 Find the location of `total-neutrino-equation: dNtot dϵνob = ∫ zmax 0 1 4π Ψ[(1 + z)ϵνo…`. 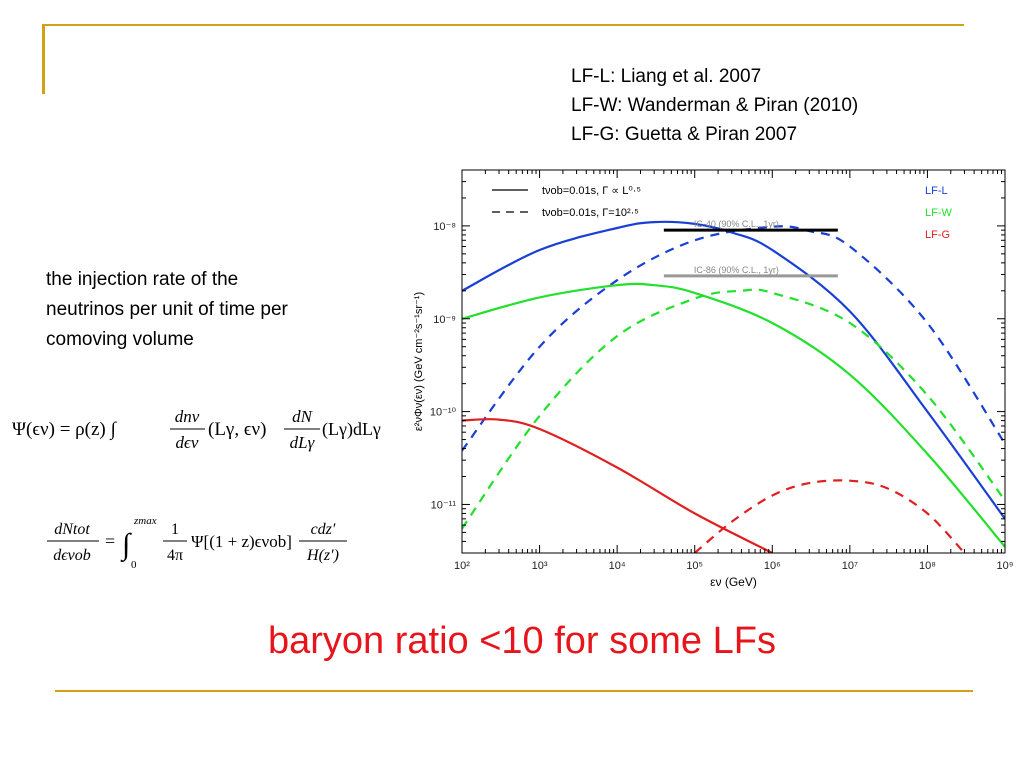

total-neutrino-equation: dNtot dϵνob = ∫ zmax 0 1 4π Ψ[(1 + z)ϵνo… is located at coordinates (197, 543).